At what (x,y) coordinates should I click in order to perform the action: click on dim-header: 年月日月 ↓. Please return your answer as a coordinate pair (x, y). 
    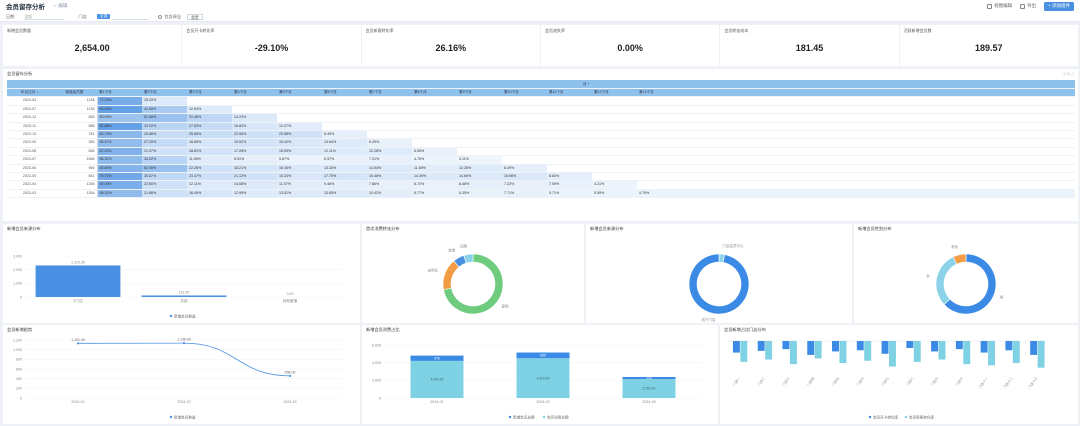
    Looking at the image, I should click on (29, 93).